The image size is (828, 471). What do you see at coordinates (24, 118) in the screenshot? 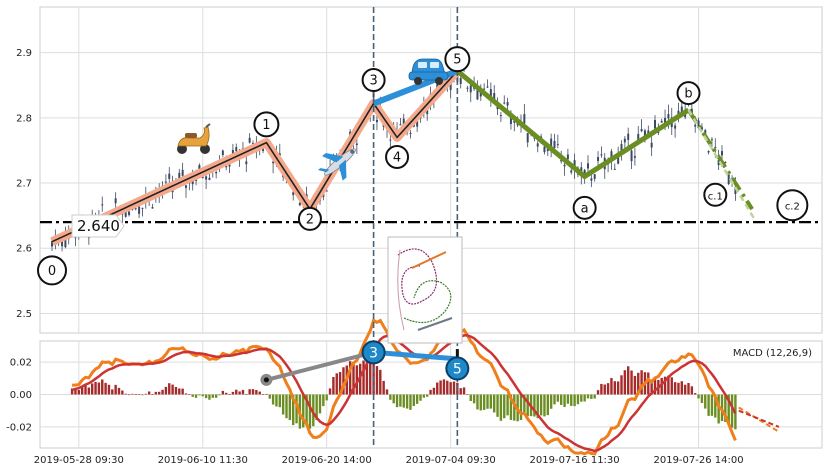
I see `price-ytick-label: 2.8` at bounding box center [24, 118].